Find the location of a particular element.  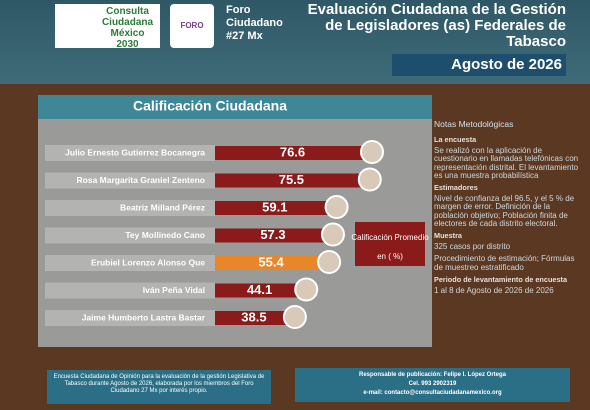

foro-text: Foro Ciudadano #27 Mx is located at coordinates (254, 23).